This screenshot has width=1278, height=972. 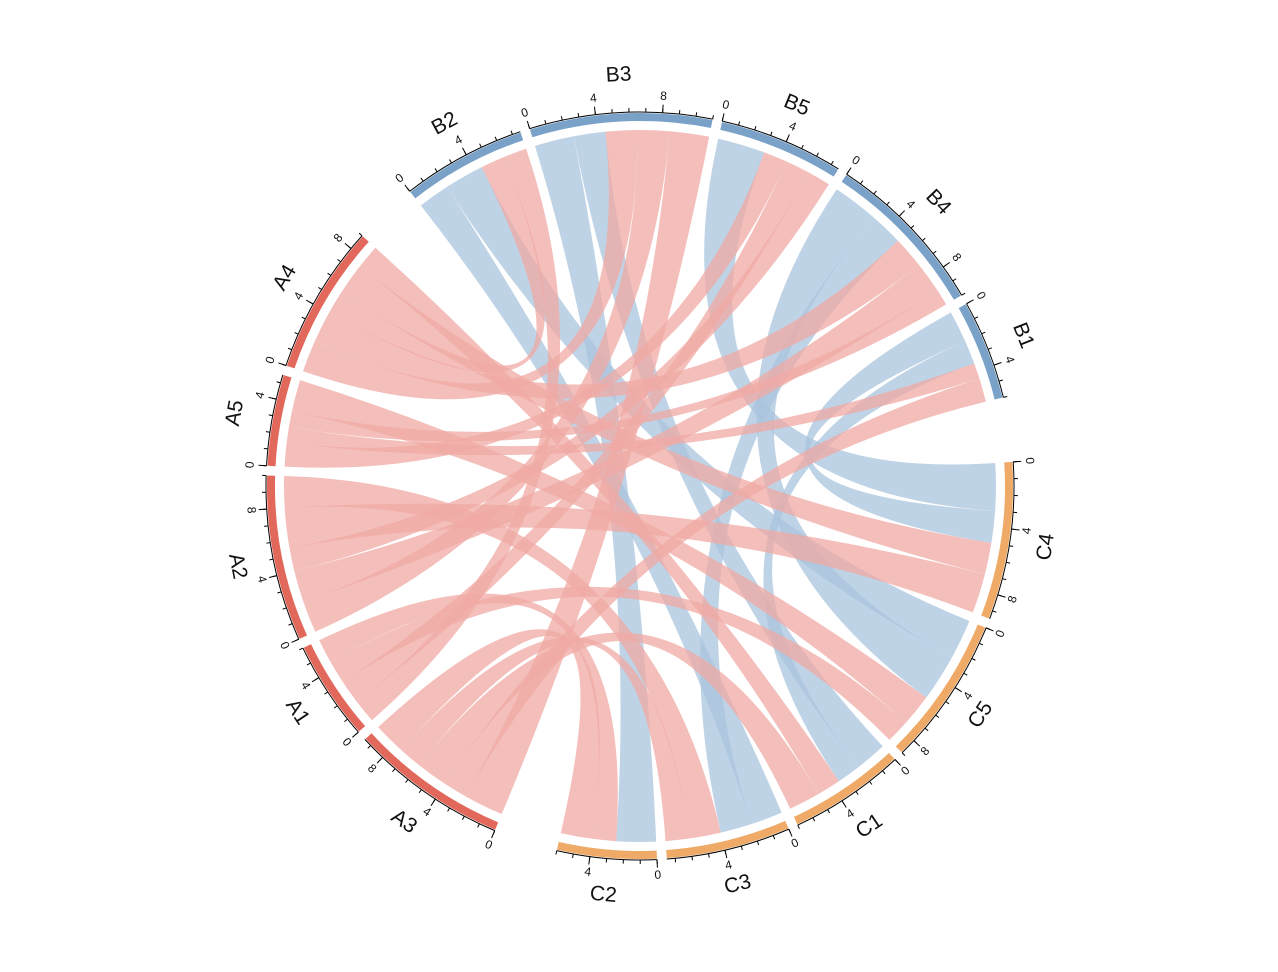 What do you see at coordinates (797, 105) in the screenshot?
I see `sector-name: B5` at bounding box center [797, 105].